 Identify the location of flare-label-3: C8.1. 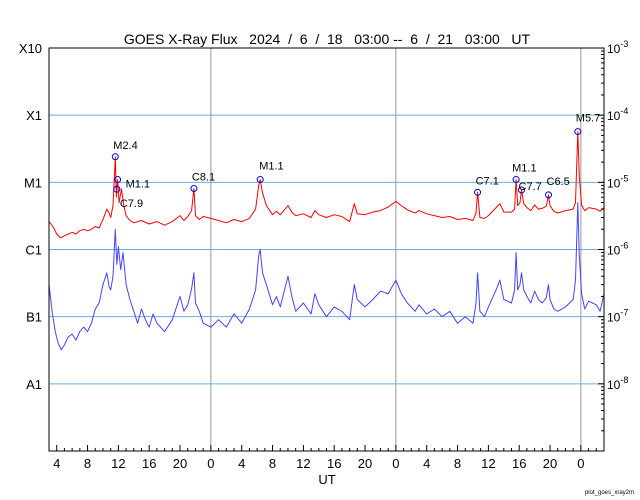
(203, 177).